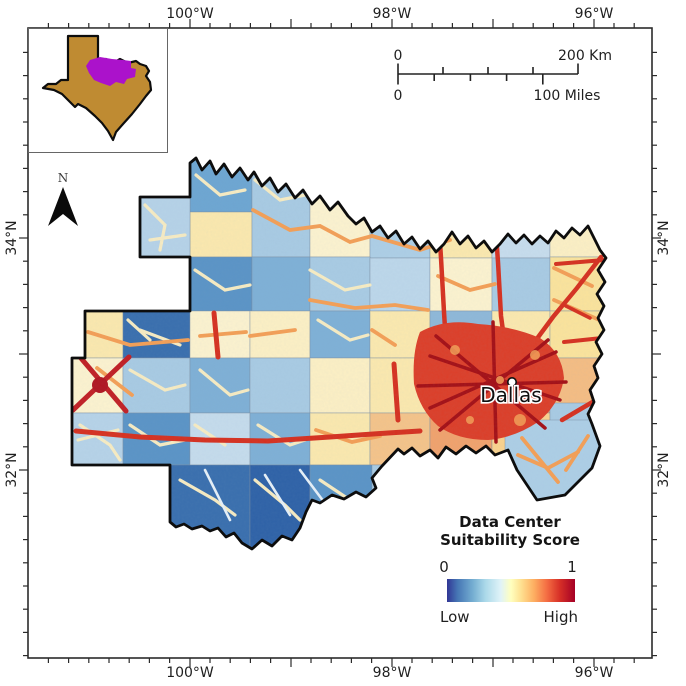 This screenshot has height=686, width=686. What do you see at coordinates (511, 381) in the screenshot?
I see `dallas-city-marker` at bounding box center [511, 381].